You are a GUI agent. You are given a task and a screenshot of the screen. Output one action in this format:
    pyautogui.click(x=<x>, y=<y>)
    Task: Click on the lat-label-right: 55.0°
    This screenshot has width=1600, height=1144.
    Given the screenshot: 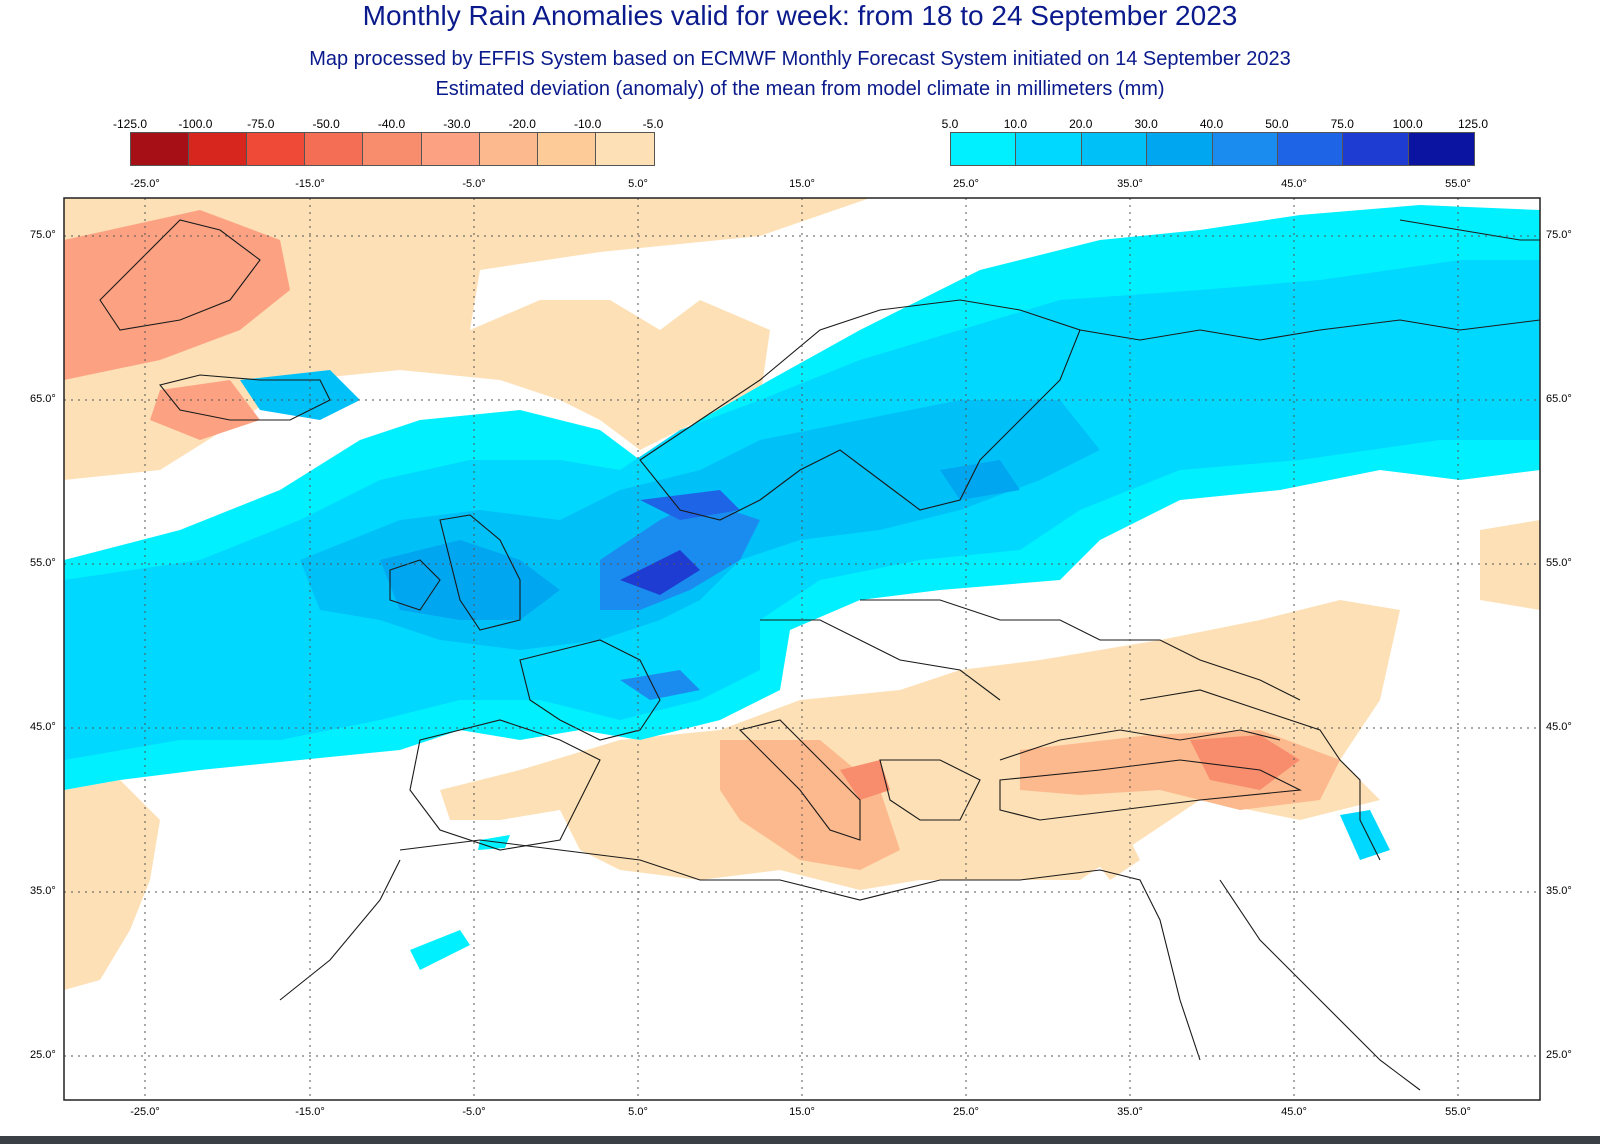 What is the action you would take?
    pyautogui.click(x=1559, y=563)
    